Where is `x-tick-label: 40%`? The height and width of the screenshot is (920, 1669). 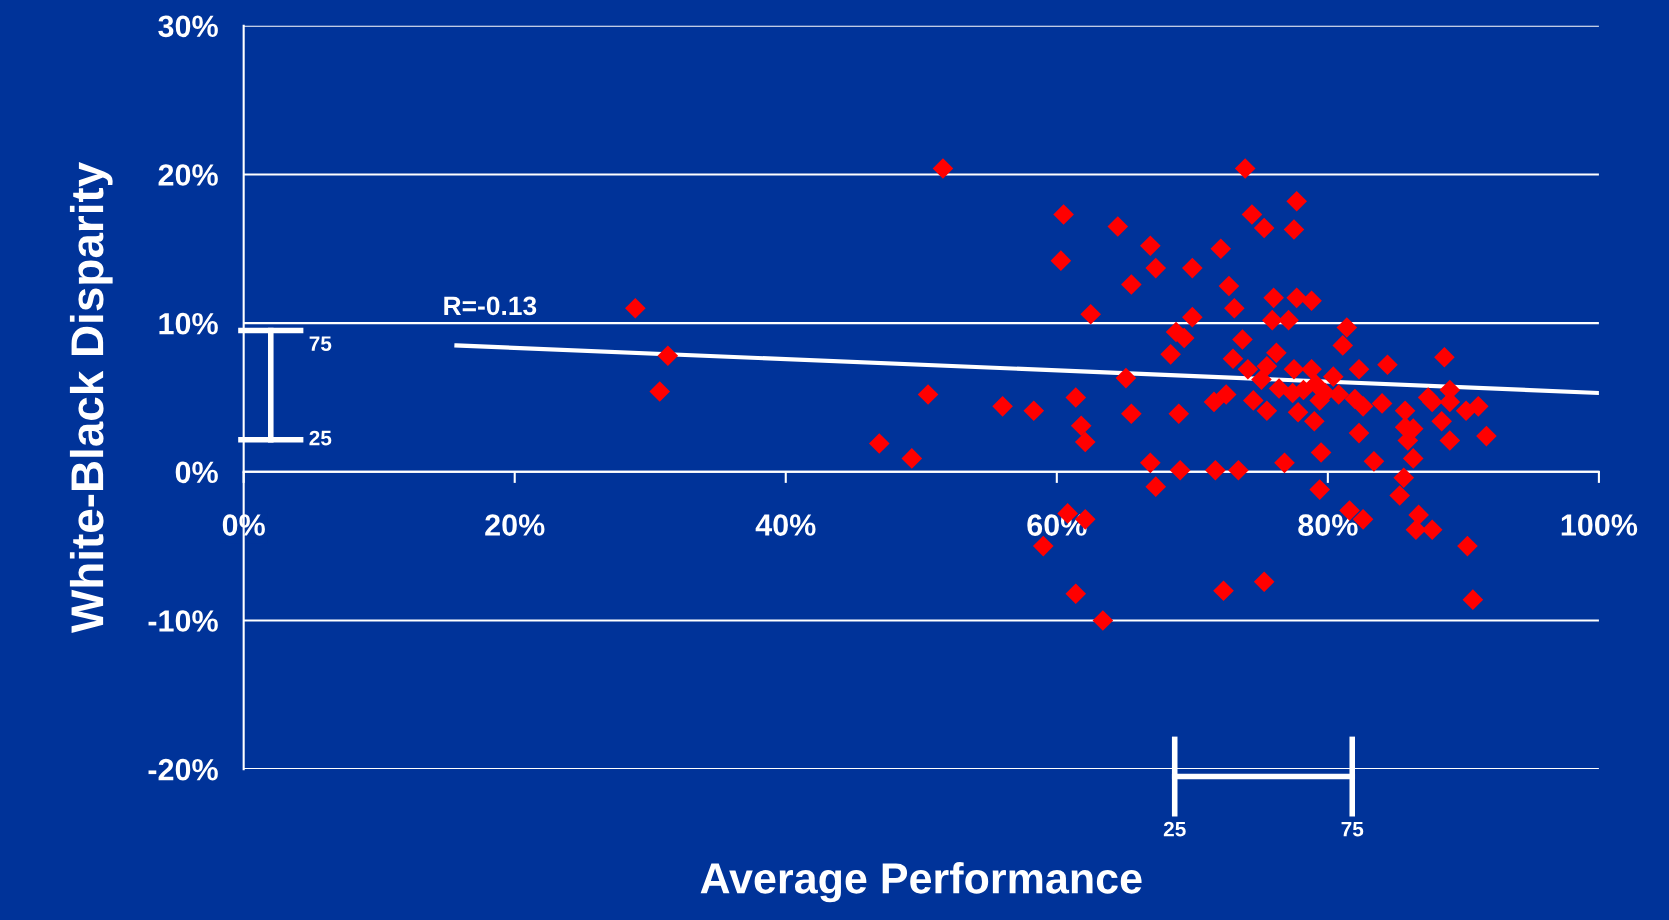 x-tick-label: 40% is located at coordinates (785, 525).